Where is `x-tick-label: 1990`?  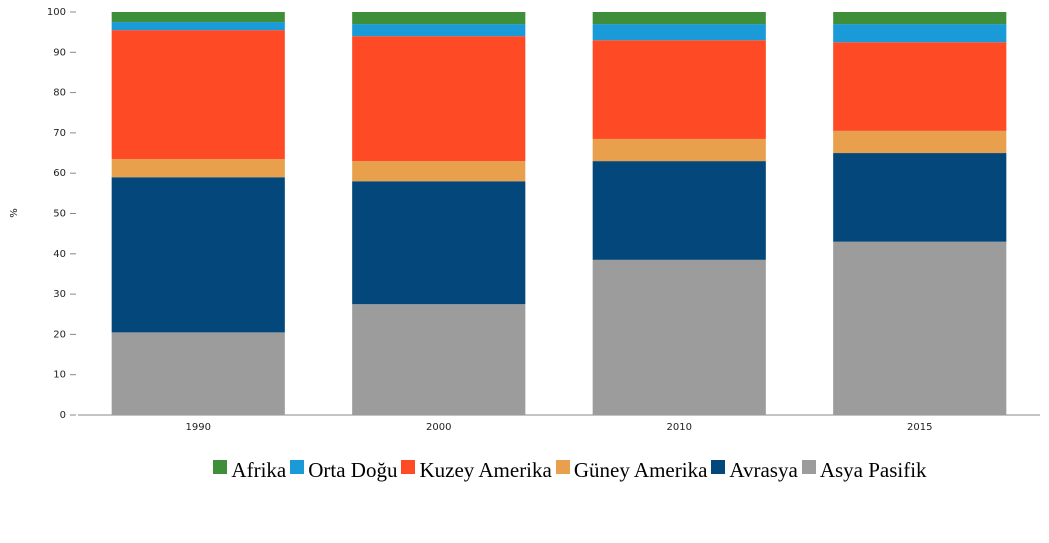 x-tick-label: 1990 is located at coordinates (198, 427).